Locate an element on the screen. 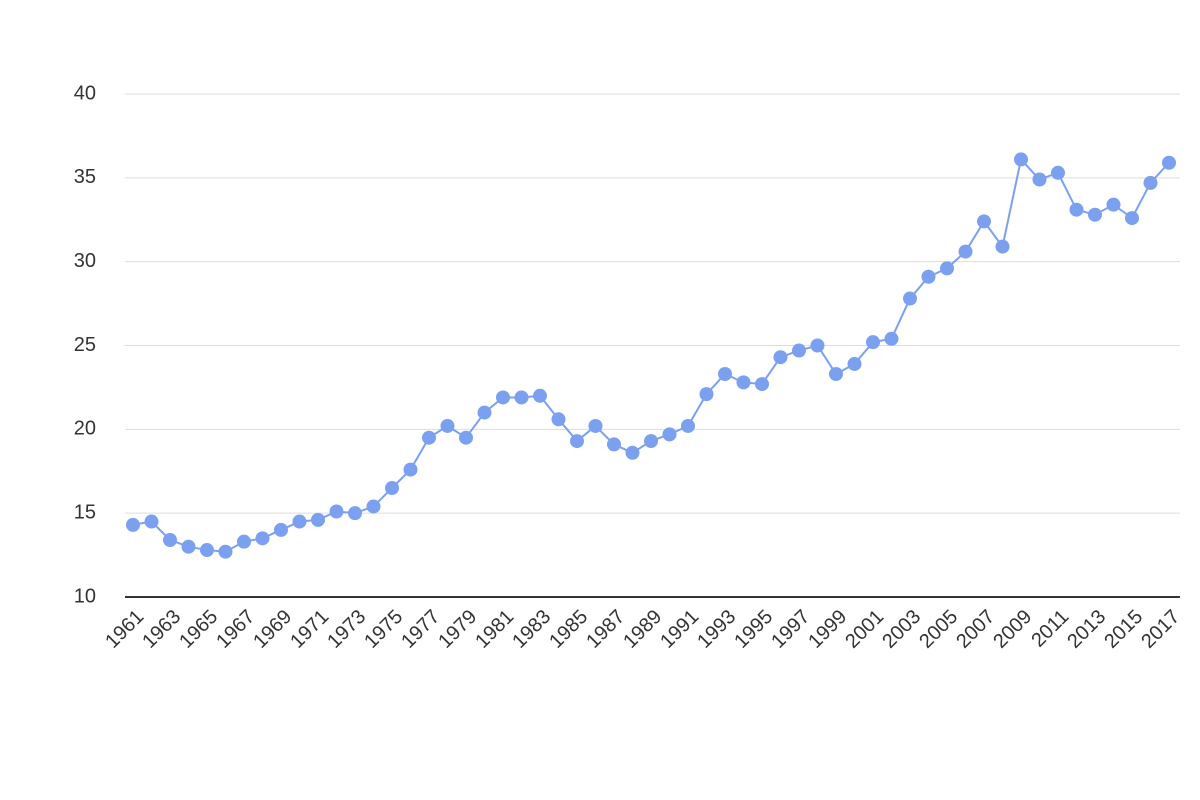 The image size is (1200, 800). x-tick-label: 2013 is located at coordinates (1086, 629).